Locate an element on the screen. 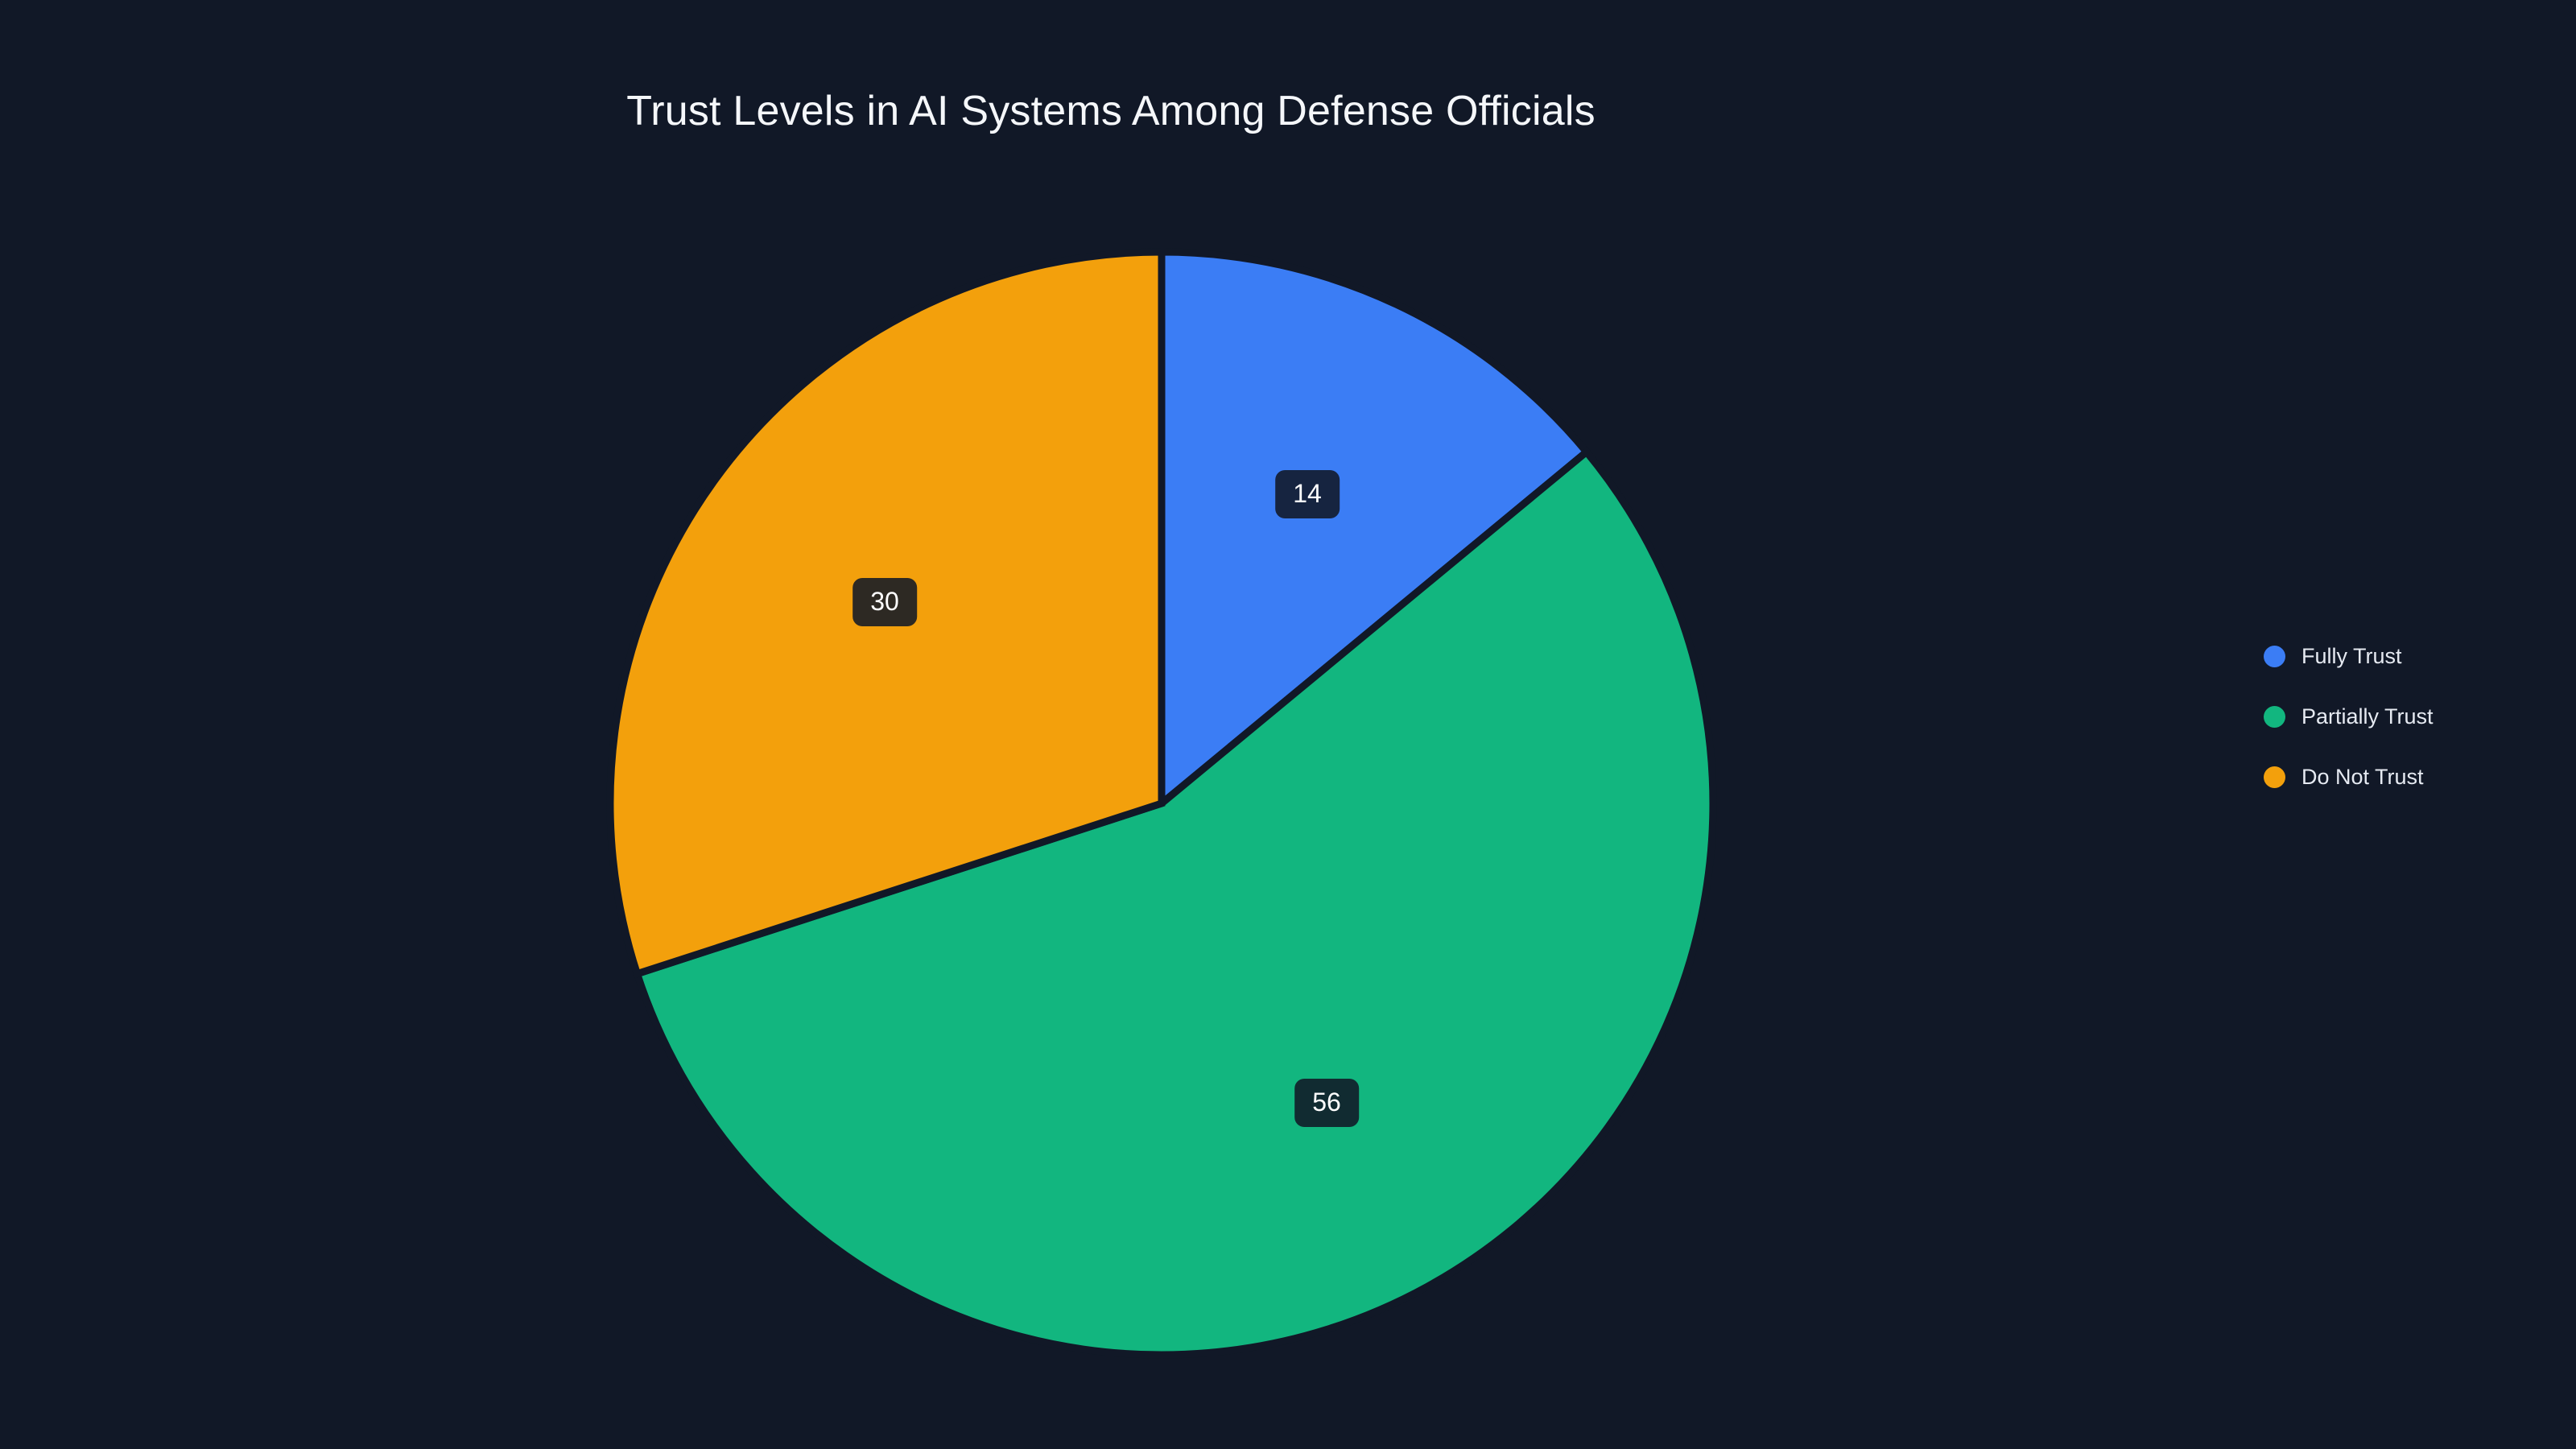 The height and width of the screenshot is (1449, 2576). legend-label-fully-trust: Fully Trust is located at coordinates (2351, 655).